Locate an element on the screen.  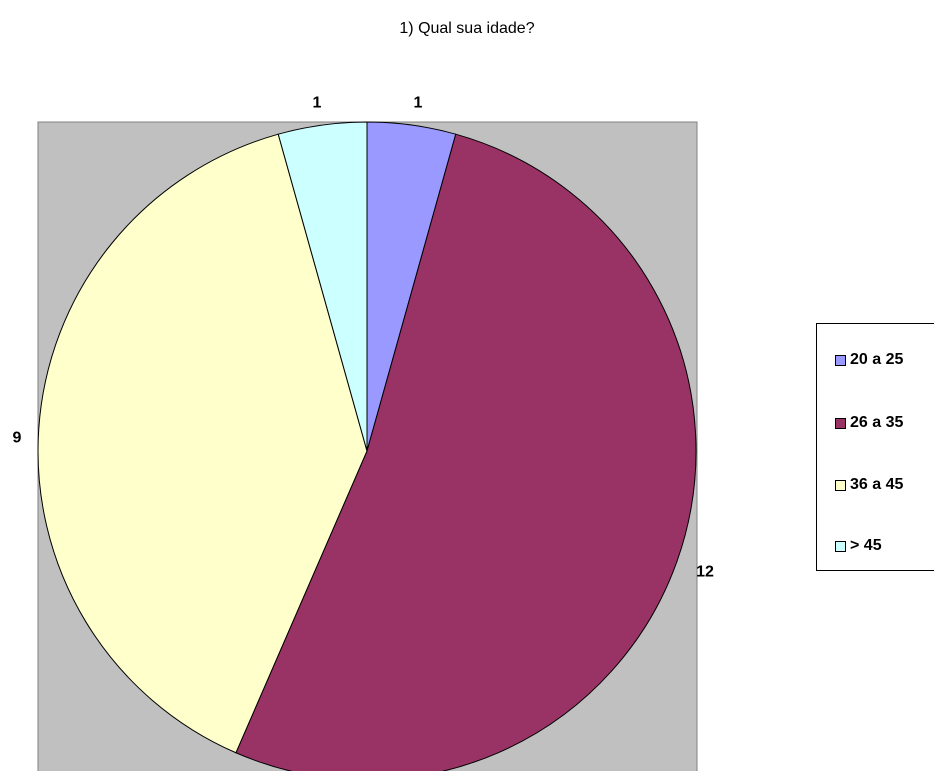
legend-label: > 45 is located at coordinates (866, 545).